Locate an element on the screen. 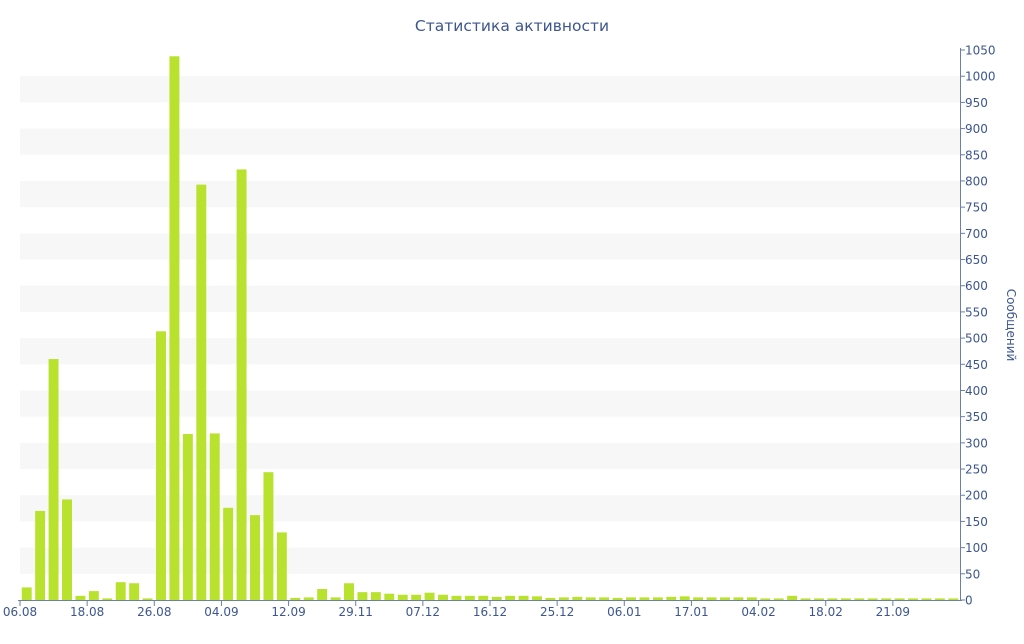 The image size is (1024, 644). y-tick-label: 200 is located at coordinates (976, 496).